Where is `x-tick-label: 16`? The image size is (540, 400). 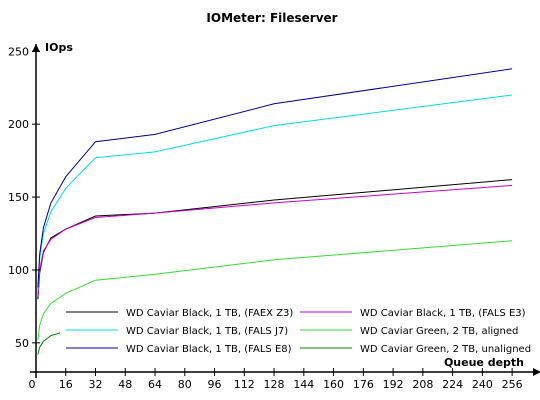
x-tick-label: 16 is located at coordinates (66, 384).